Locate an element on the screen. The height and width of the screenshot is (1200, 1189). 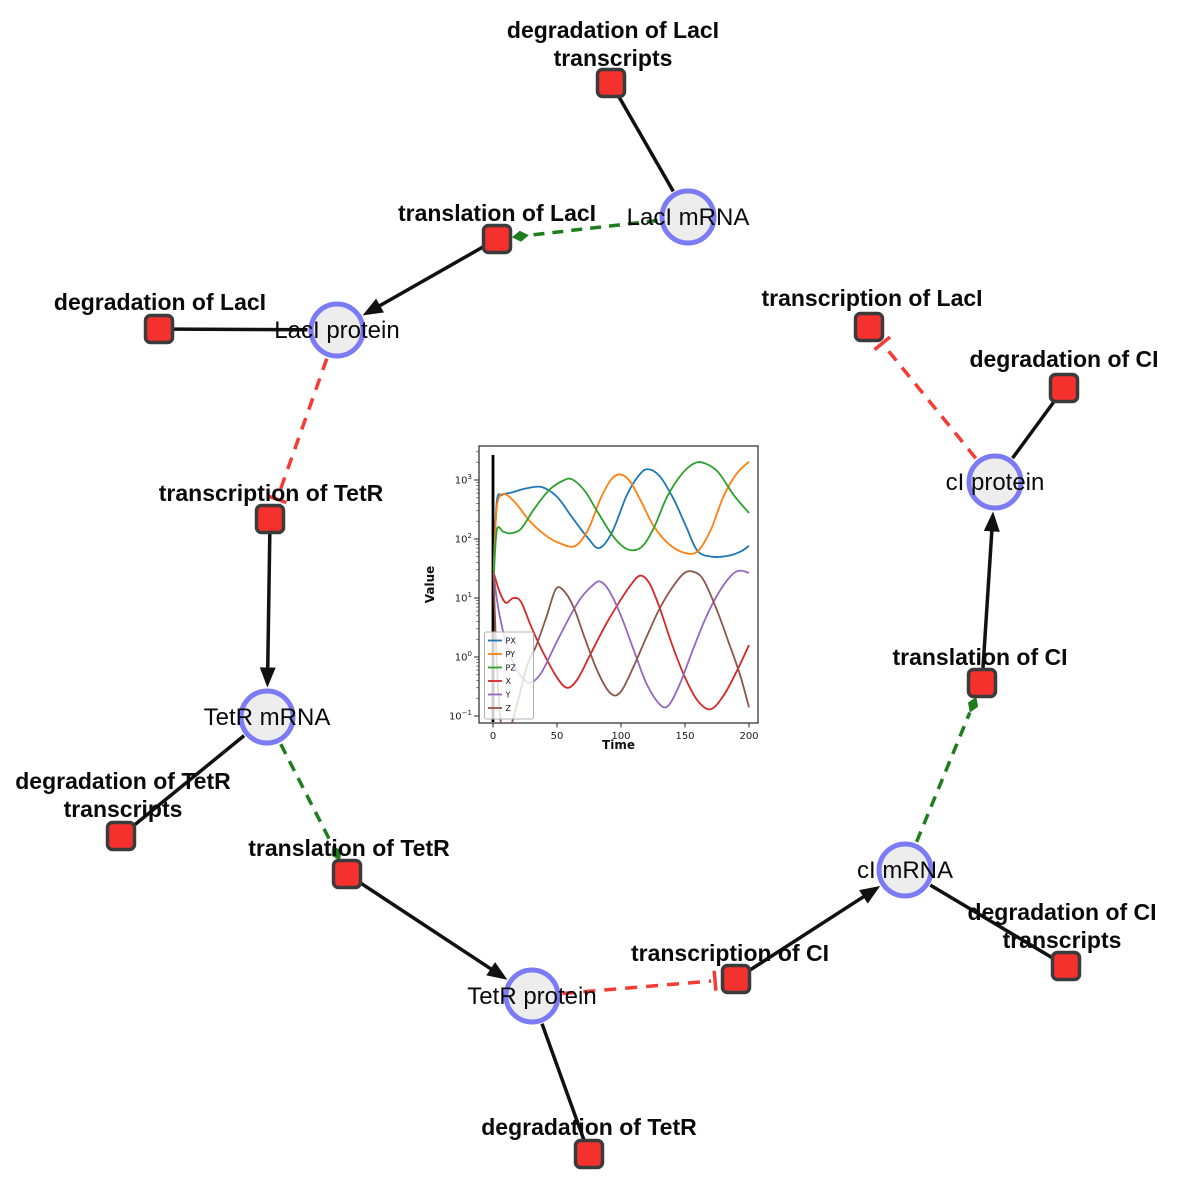
edge-ci-mrna-to-deg-ci-transcripts is located at coordinates (991, 921).